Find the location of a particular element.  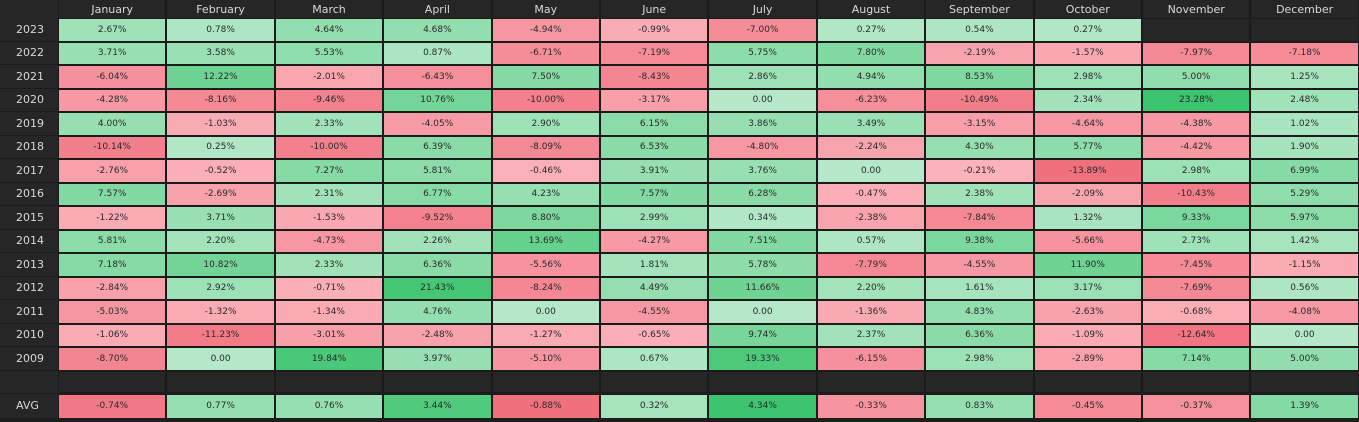

row-label-2011: 2011 is located at coordinates (29, 312).